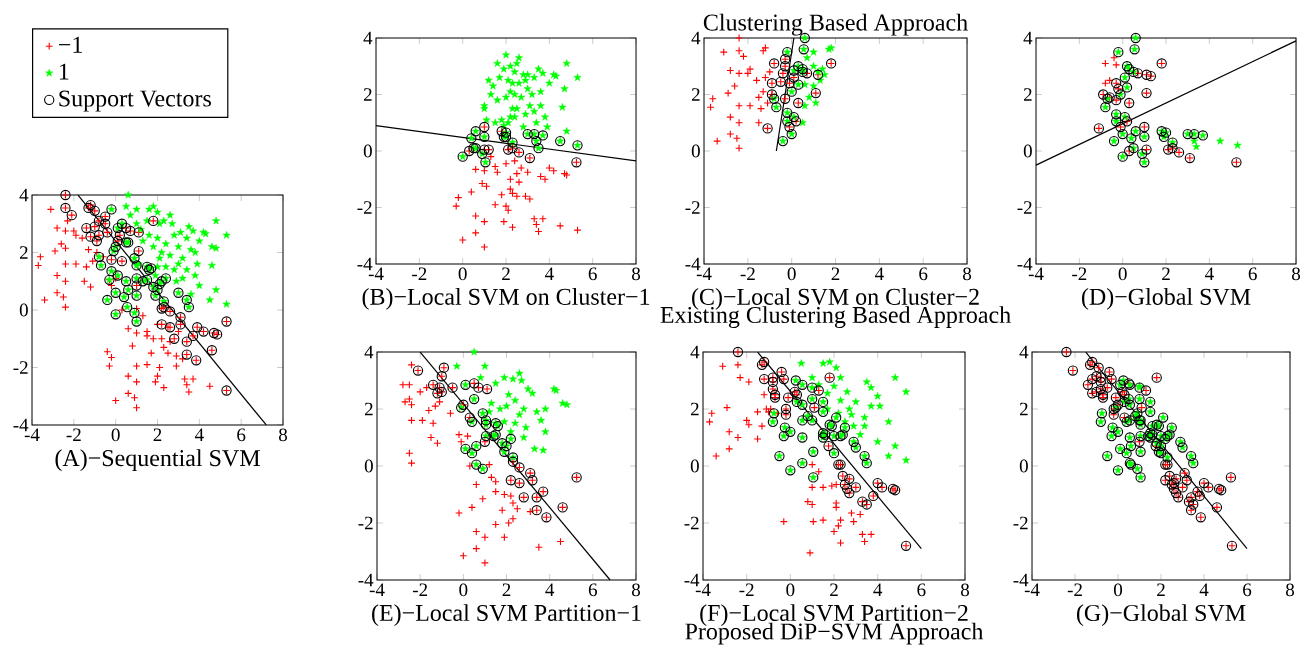  What do you see at coordinates (835, 24) in the screenshot?
I see `chart-title: Clustering Based Approach` at bounding box center [835, 24].